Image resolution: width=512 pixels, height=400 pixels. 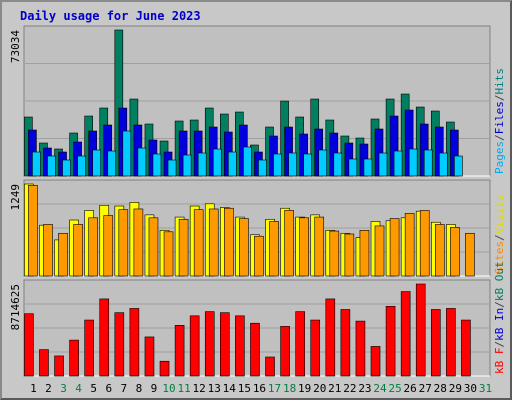 What do you see at coordinates (214, 388) in the screenshot?
I see `x-tick-label-day-13: 13` at bounding box center [214, 388].